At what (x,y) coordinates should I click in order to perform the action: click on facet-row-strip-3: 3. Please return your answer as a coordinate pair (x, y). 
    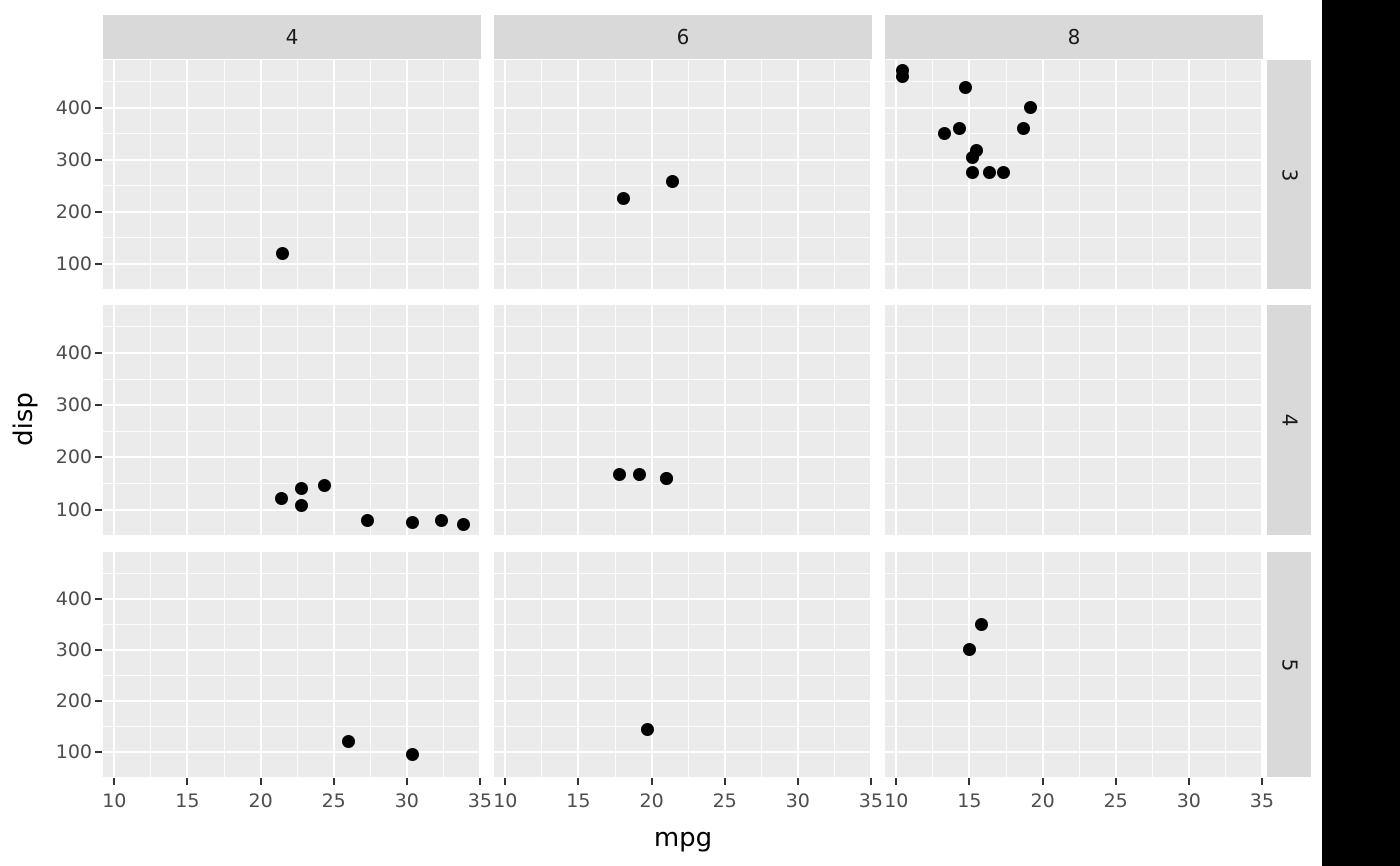
    Looking at the image, I should click on (1289, 174).